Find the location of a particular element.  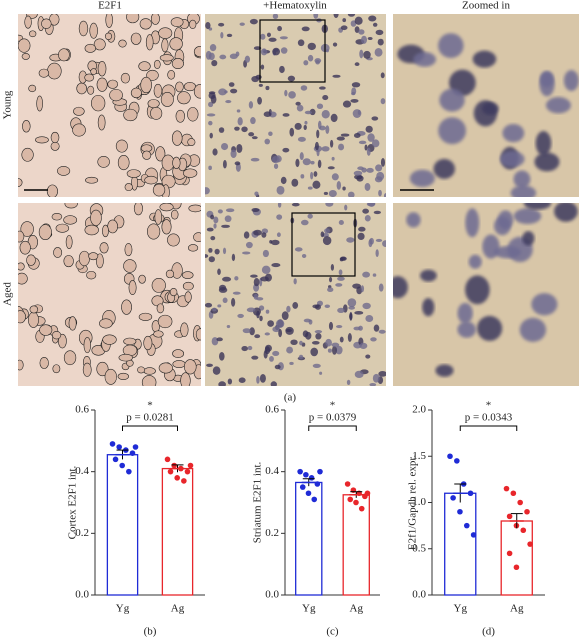

p-value: p = 0.0343 is located at coordinates (489, 418).